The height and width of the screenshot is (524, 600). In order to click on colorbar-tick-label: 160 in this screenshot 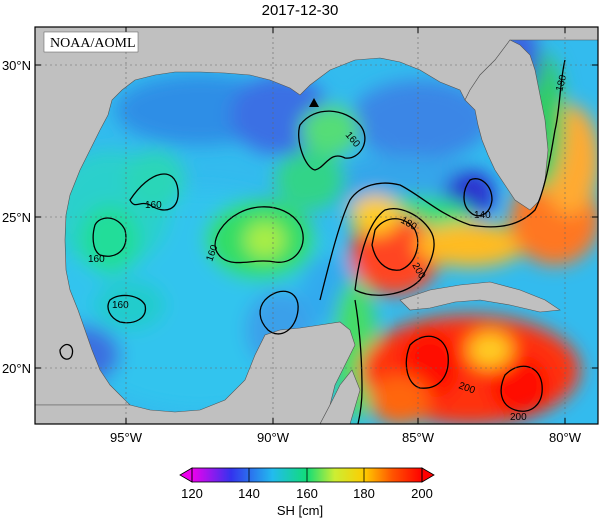, I will do `click(307, 493)`.